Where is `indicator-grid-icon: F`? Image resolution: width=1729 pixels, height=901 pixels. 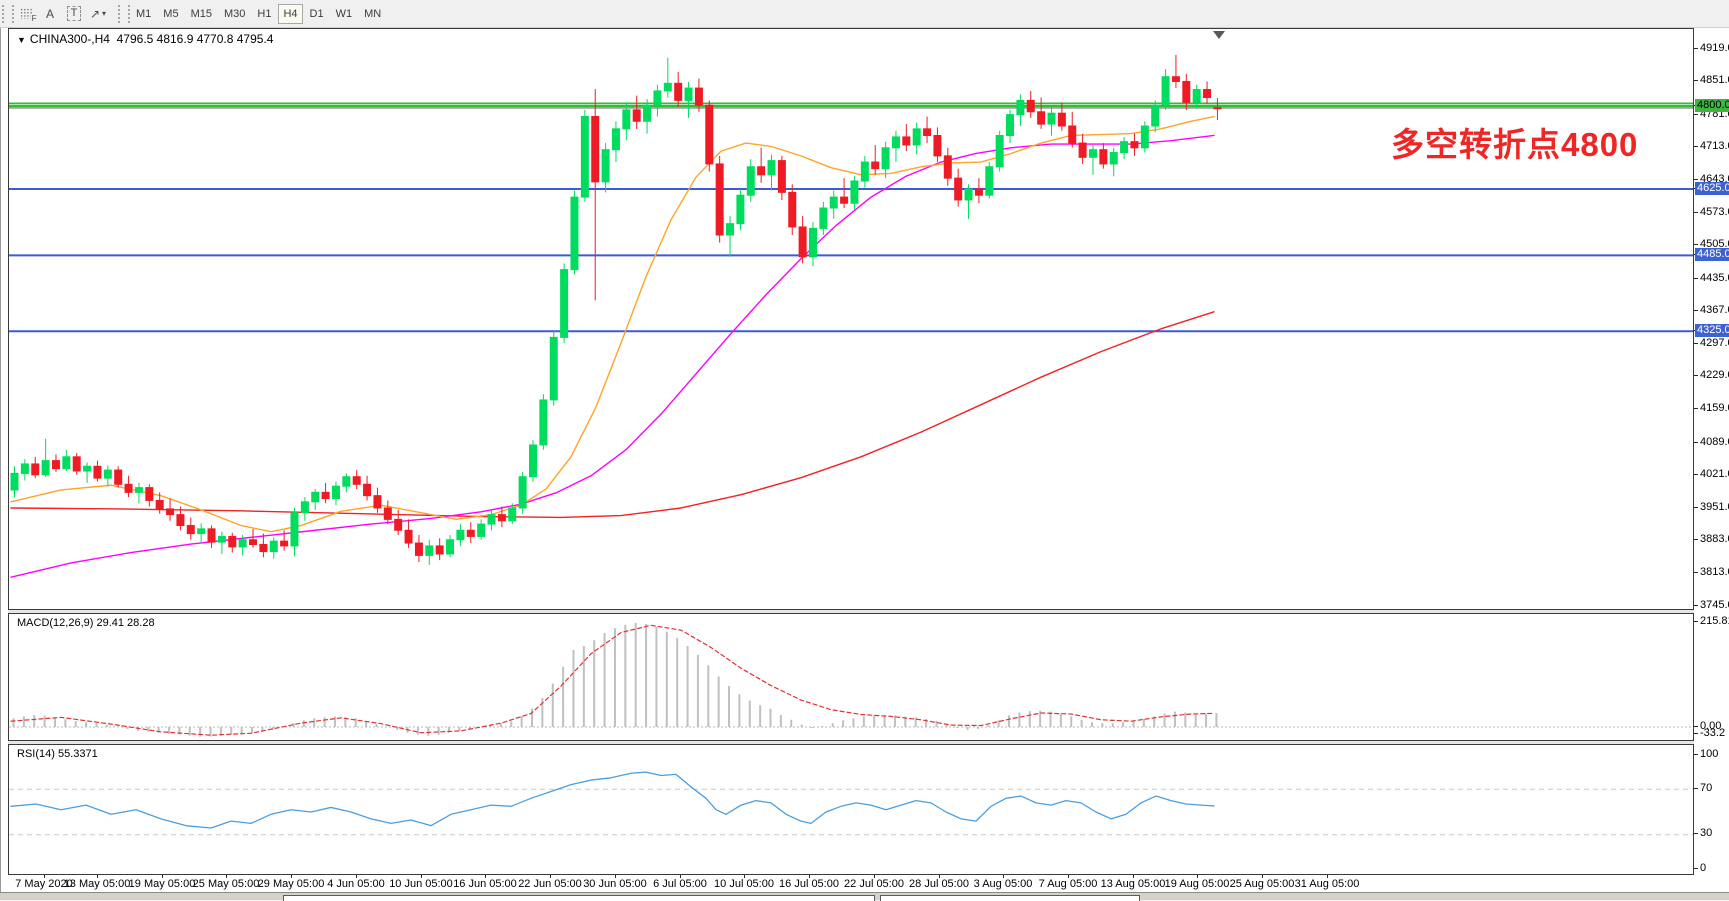
indicator-grid-icon: F is located at coordinates (26, 13).